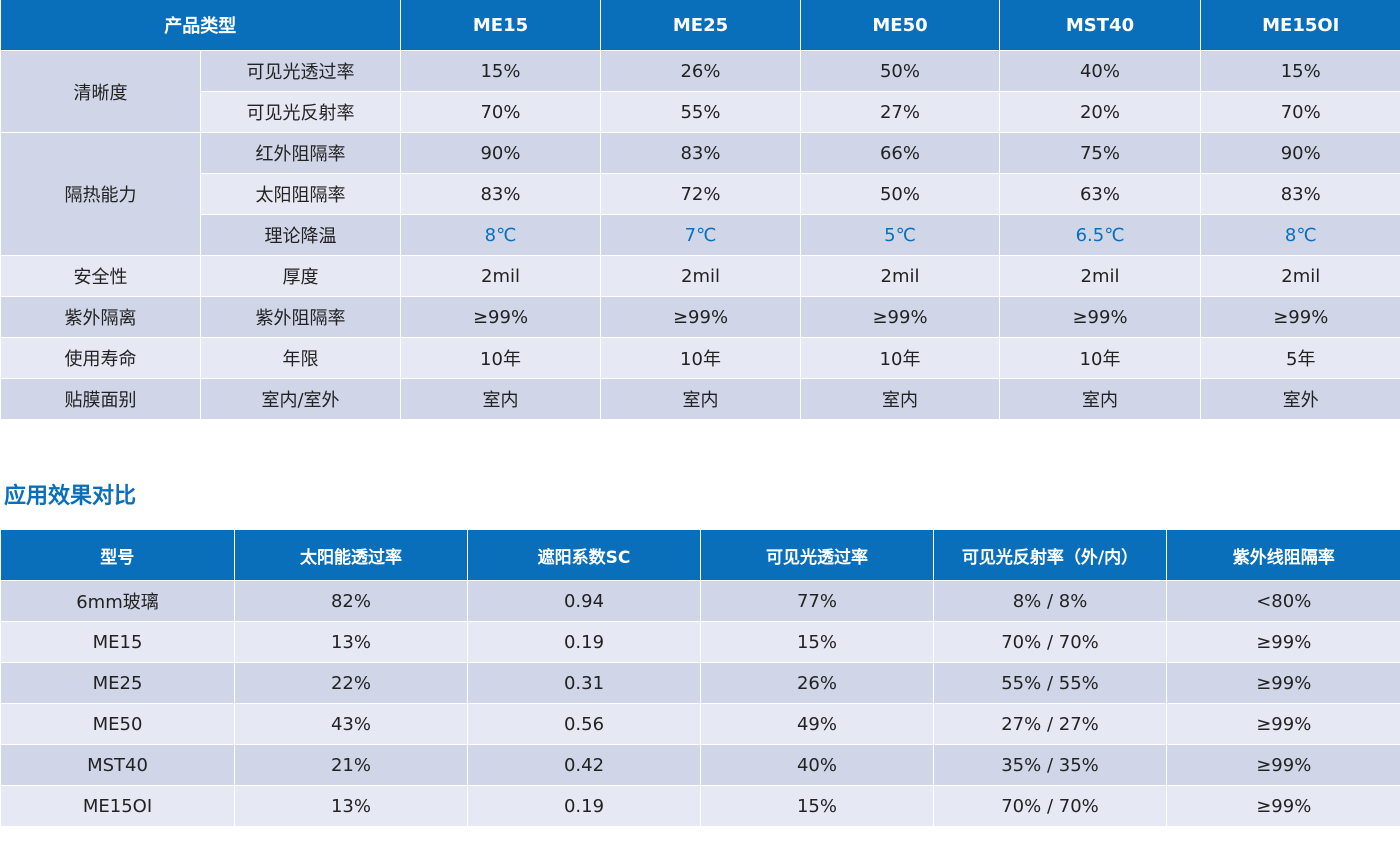 Image resolution: width=1400 pixels, height=850 pixels. What do you see at coordinates (117, 805) in the screenshot?
I see `model-cell: ME15OI` at bounding box center [117, 805].